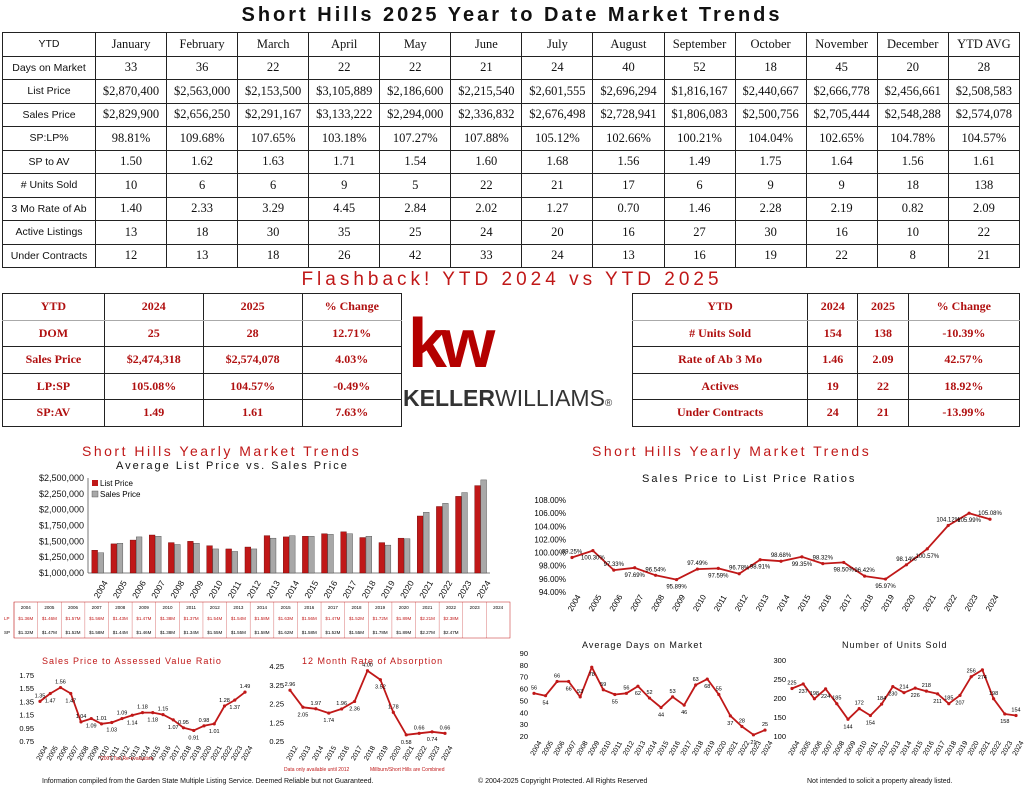 Image resolution: width=1024 pixels, height=791 pixels. Describe the element at coordinates (153, 413) in the screenshot. I see `compare-cell: 1.49` at that location.